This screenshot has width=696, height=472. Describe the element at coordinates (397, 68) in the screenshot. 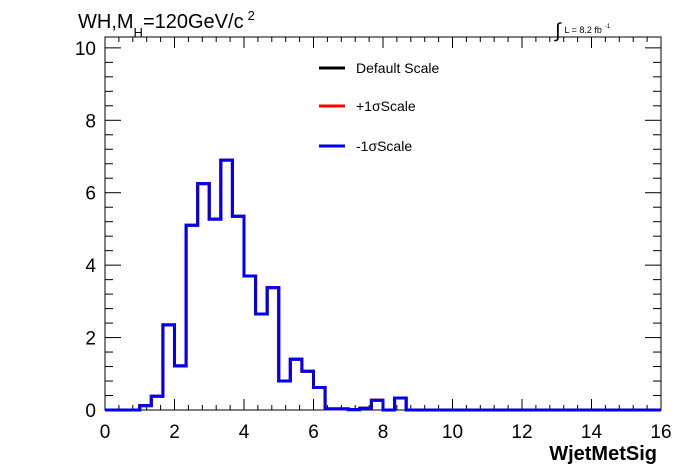

I see `legend-label: Default Scale` at that location.